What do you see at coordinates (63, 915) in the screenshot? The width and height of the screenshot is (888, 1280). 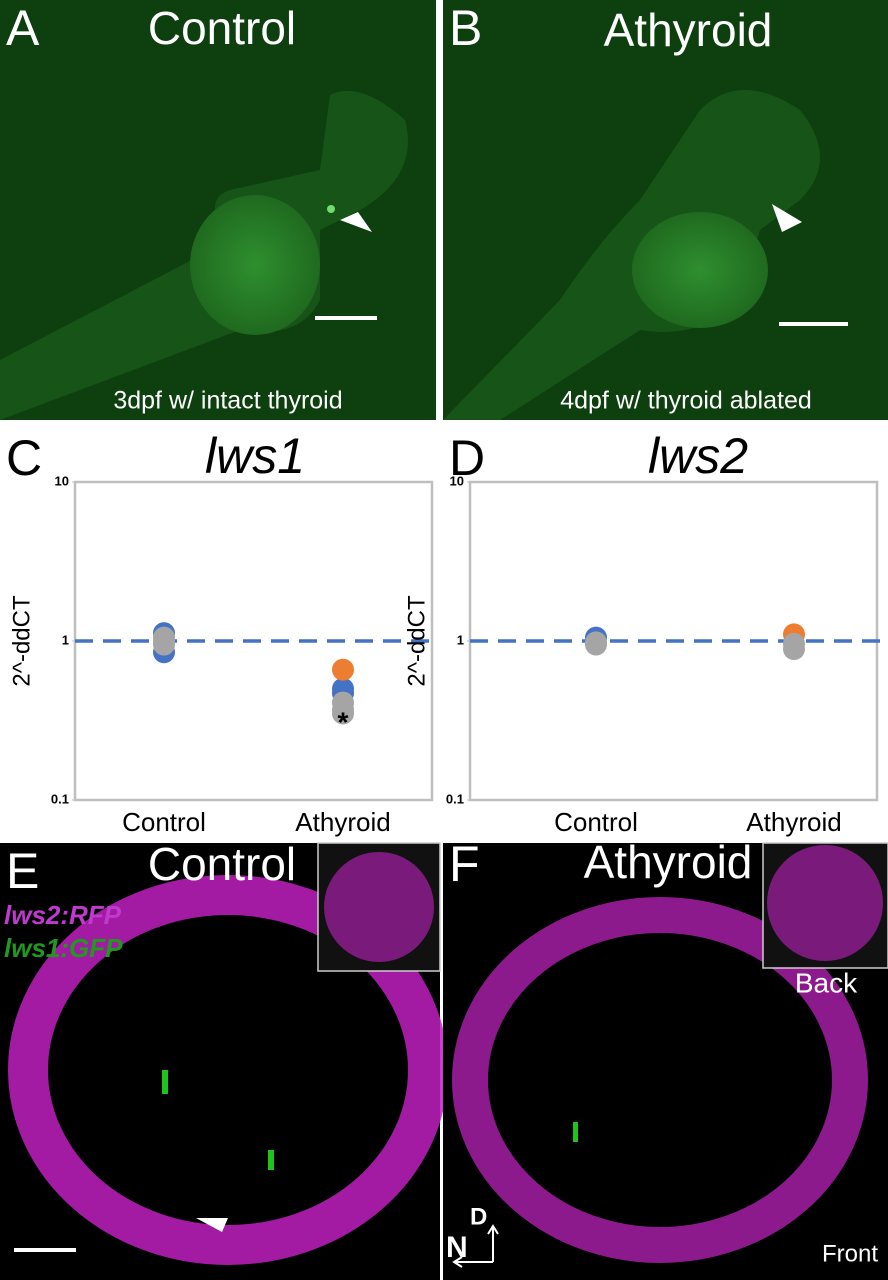 I see `label-rfp: lws2:RFP` at bounding box center [63, 915].